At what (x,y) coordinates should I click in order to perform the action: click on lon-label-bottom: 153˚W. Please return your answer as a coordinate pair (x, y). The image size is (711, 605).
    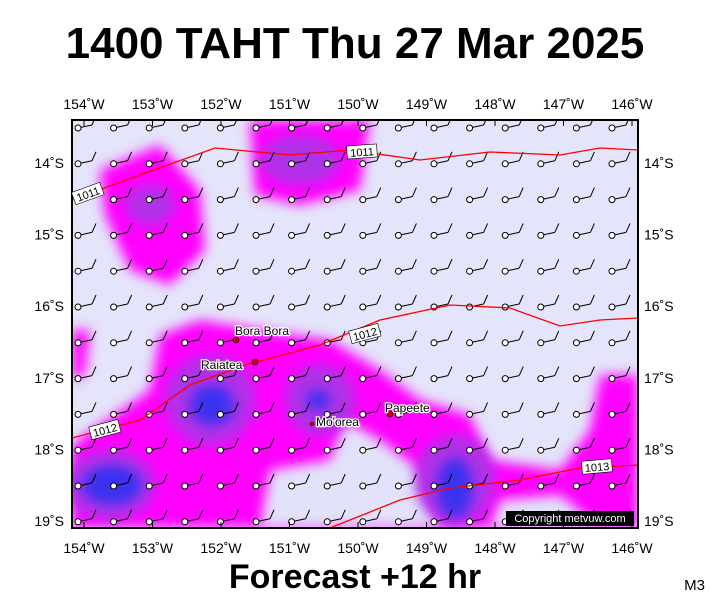
    Looking at the image, I should click on (153, 548).